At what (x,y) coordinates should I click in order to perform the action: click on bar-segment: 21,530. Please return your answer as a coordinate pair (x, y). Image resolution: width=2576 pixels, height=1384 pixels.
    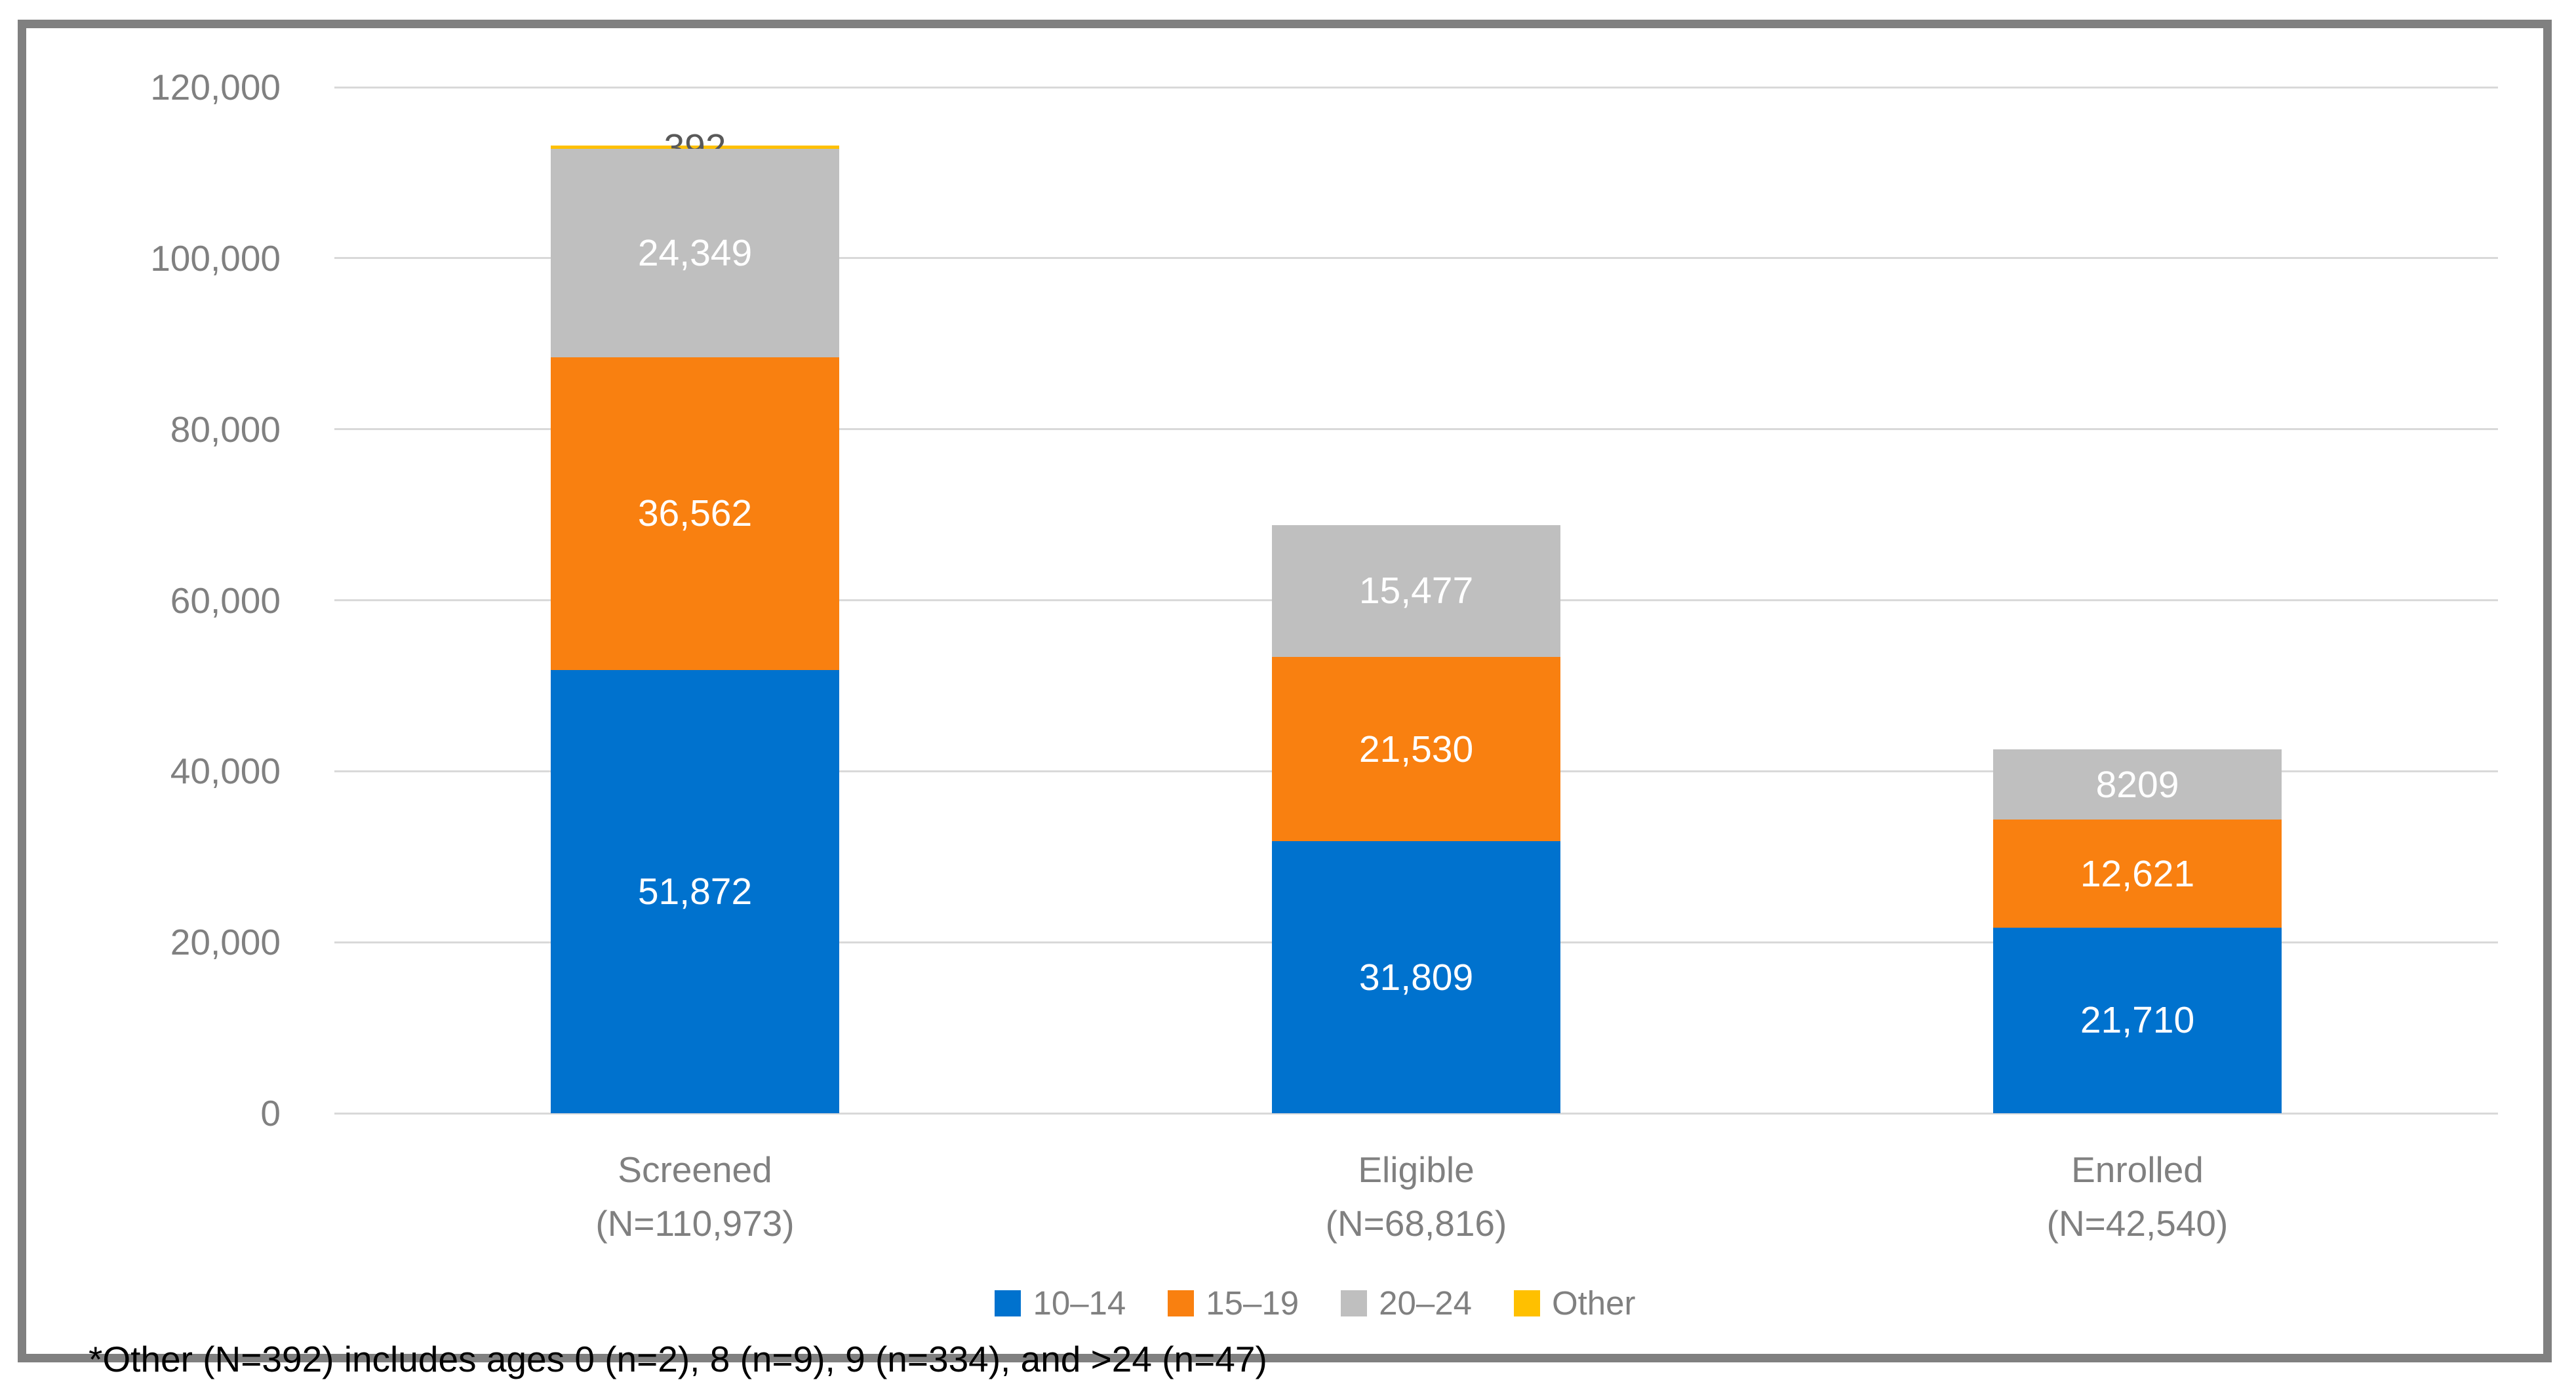
    Looking at the image, I should click on (1416, 750).